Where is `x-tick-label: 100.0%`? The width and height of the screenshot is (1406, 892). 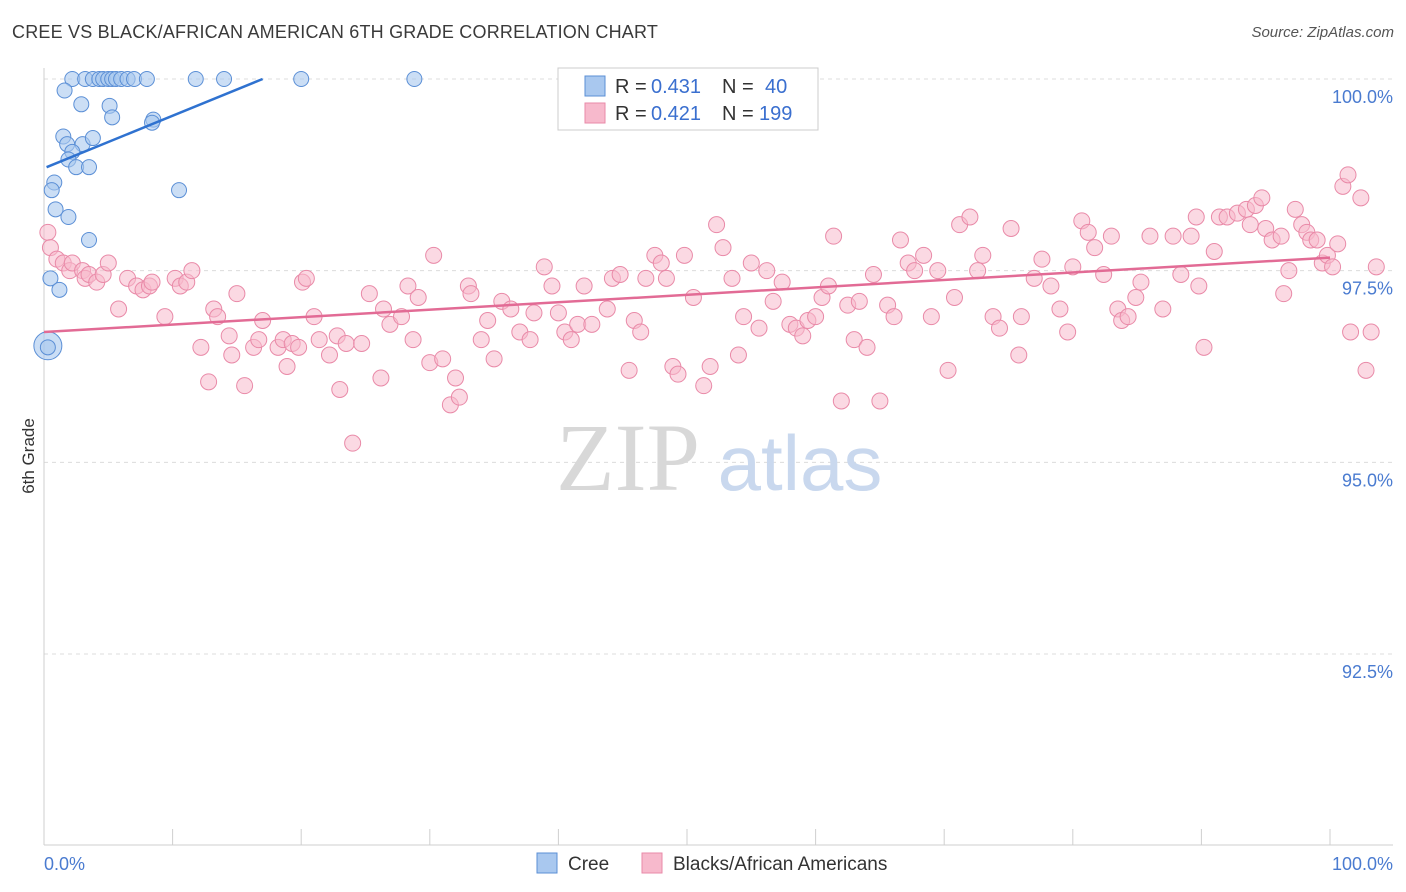
x-tick-label: 100.0% is located at coordinates (1362, 864).